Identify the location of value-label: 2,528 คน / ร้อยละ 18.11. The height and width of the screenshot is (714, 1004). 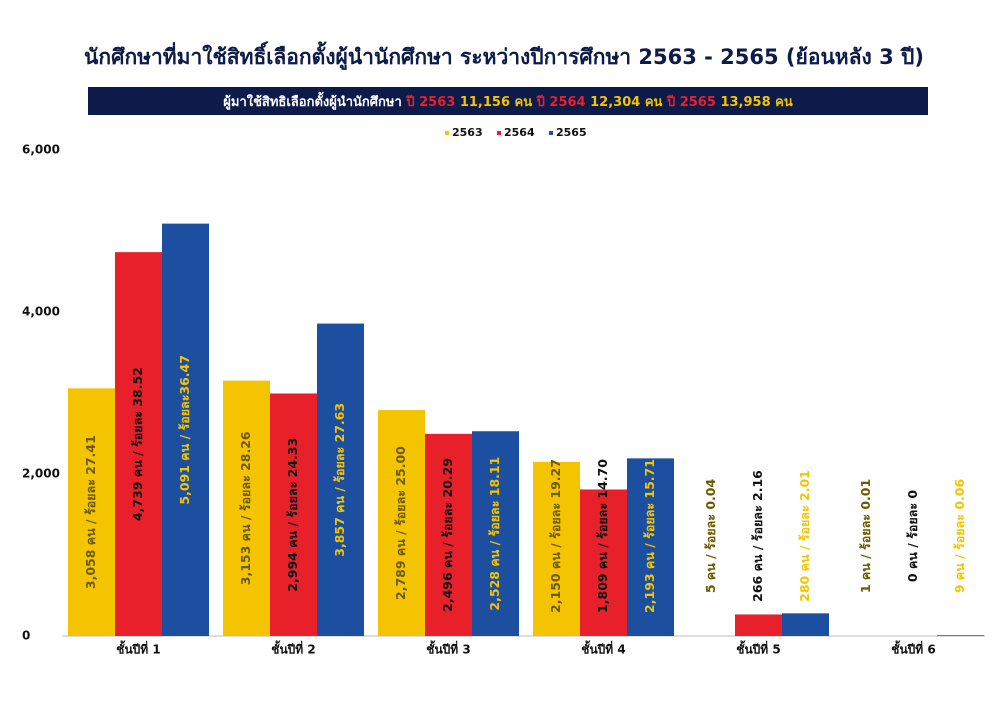
(494, 534).